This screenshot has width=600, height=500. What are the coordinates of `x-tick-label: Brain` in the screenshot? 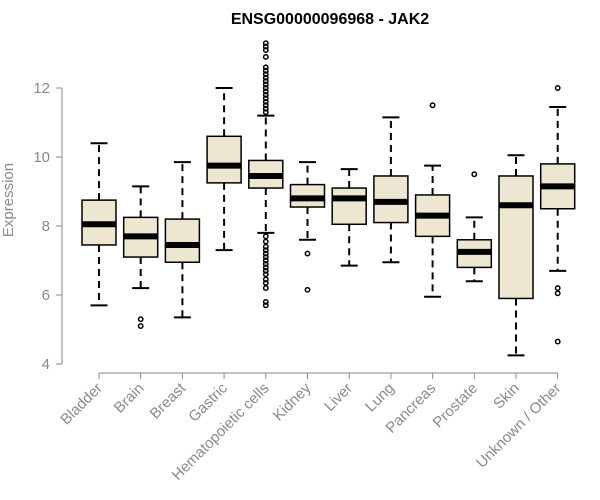 It's located at (129, 398).